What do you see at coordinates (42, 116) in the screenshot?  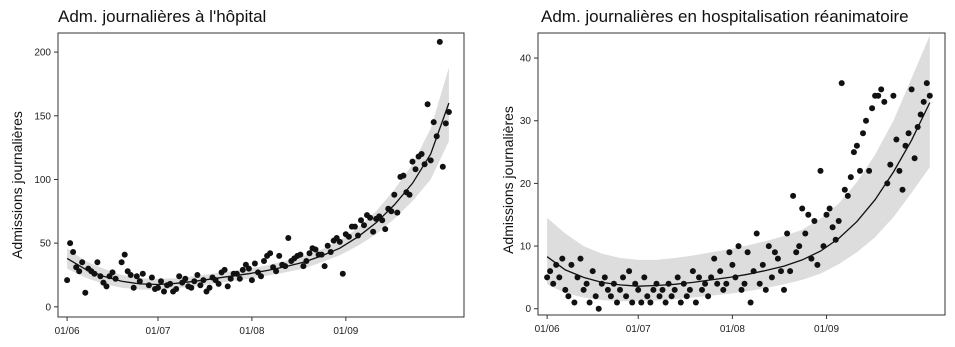 I see `y-tick-label: 150` at bounding box center [42, 116].